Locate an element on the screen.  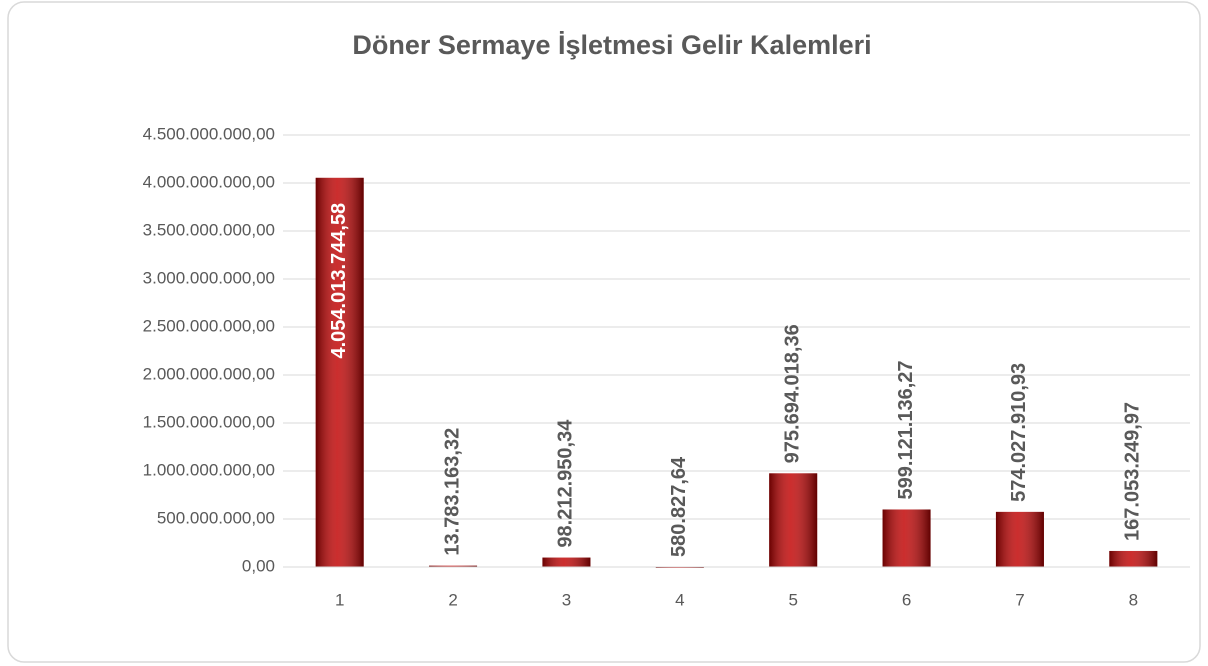
data-label: 599.121.136,27 is located at coordinates (906, 429).